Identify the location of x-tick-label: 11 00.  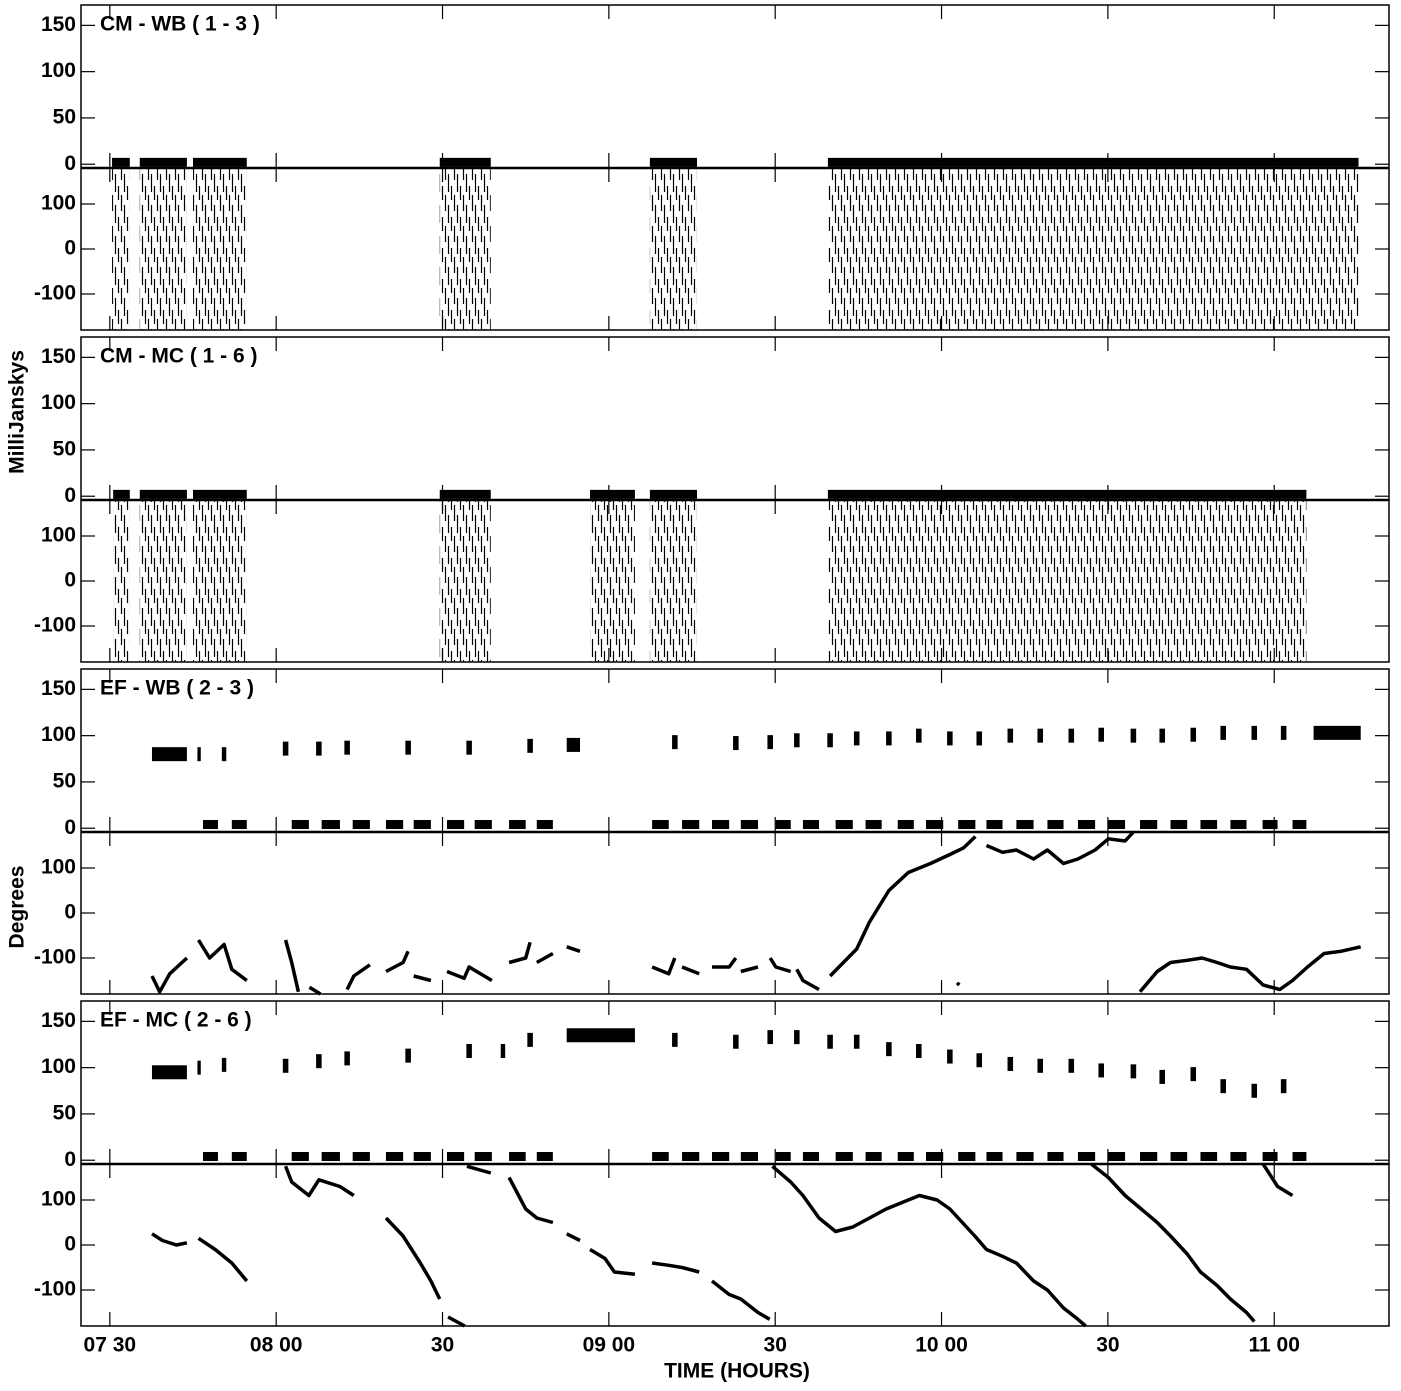
(1274, 1345).